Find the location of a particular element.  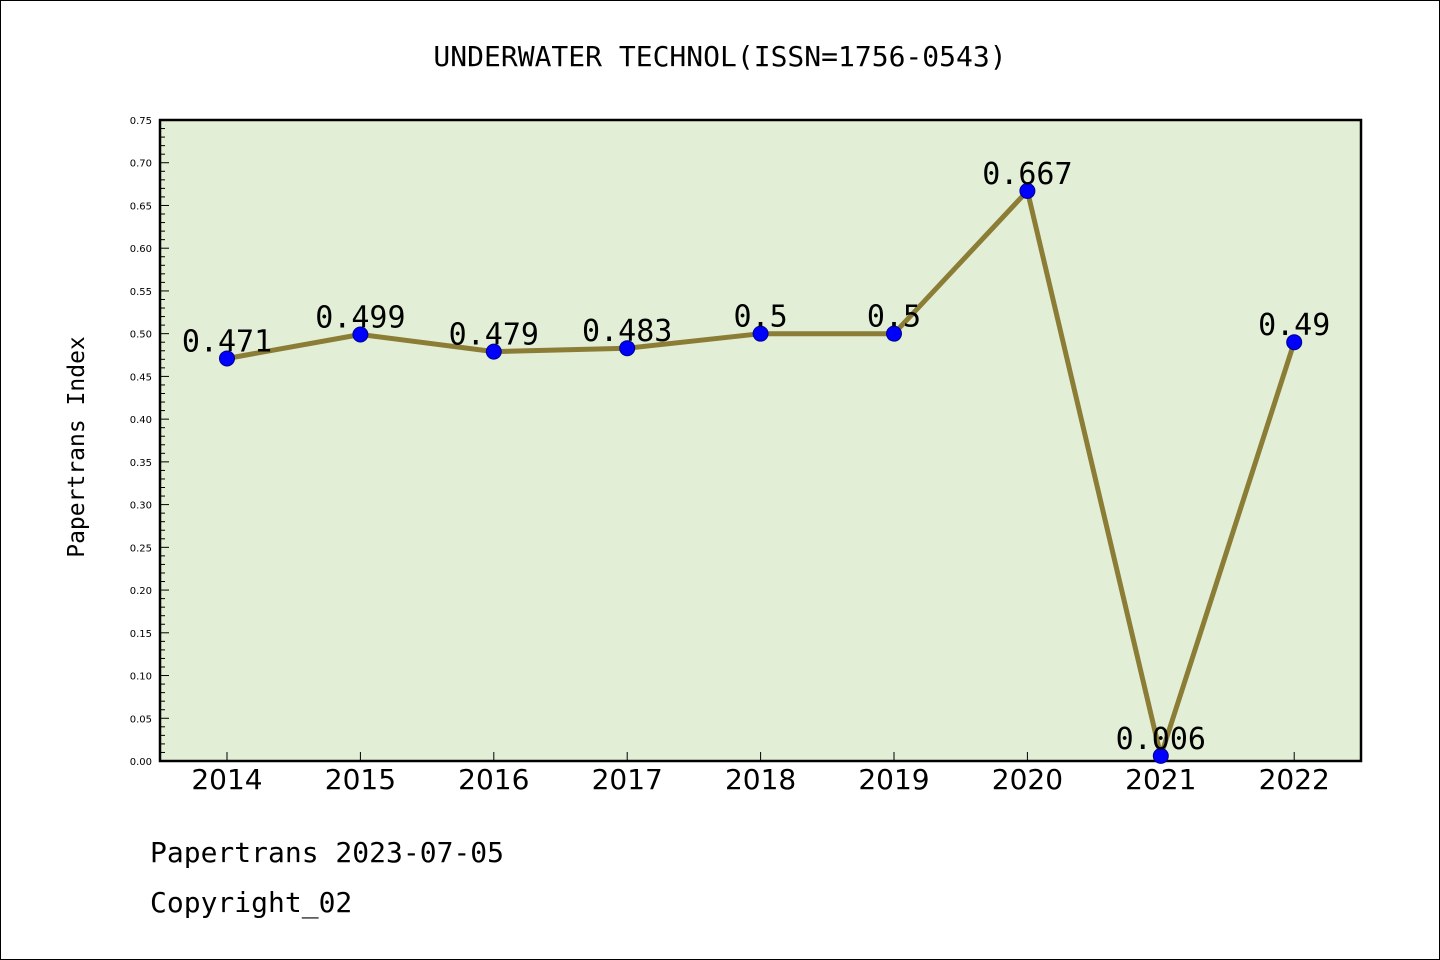

data-label: 0.49 is located at coordinates (1294, 325).